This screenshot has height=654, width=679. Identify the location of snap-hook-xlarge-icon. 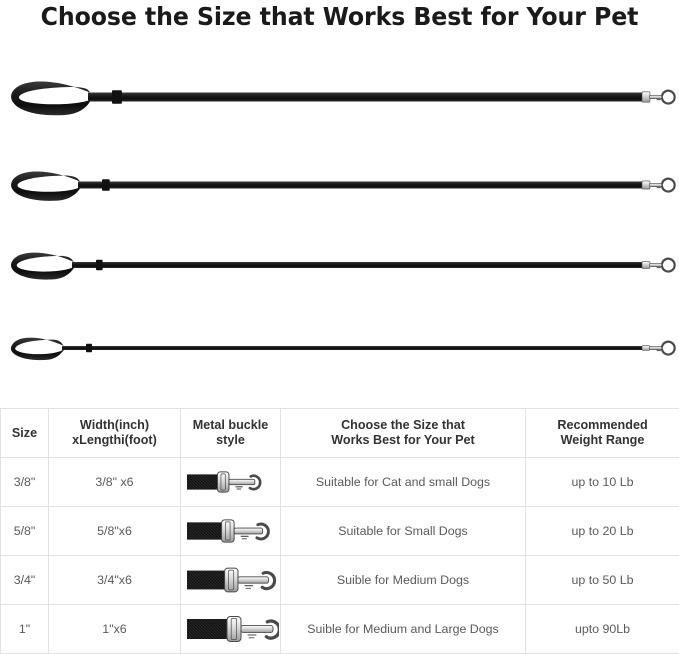
(231, 629).